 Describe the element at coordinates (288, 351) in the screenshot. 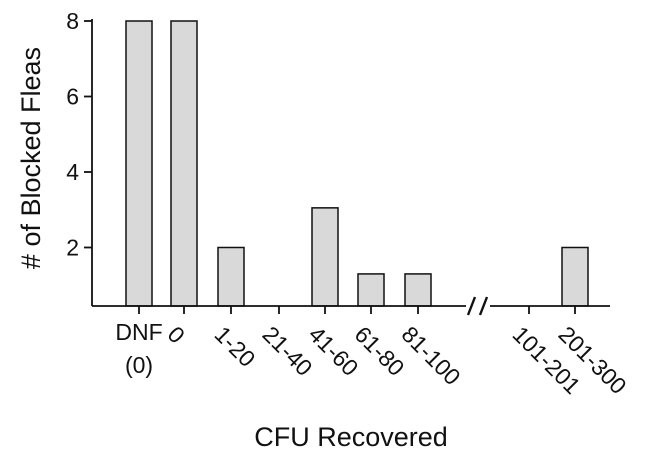

I see `x-tick-label: 21-40` at that location.